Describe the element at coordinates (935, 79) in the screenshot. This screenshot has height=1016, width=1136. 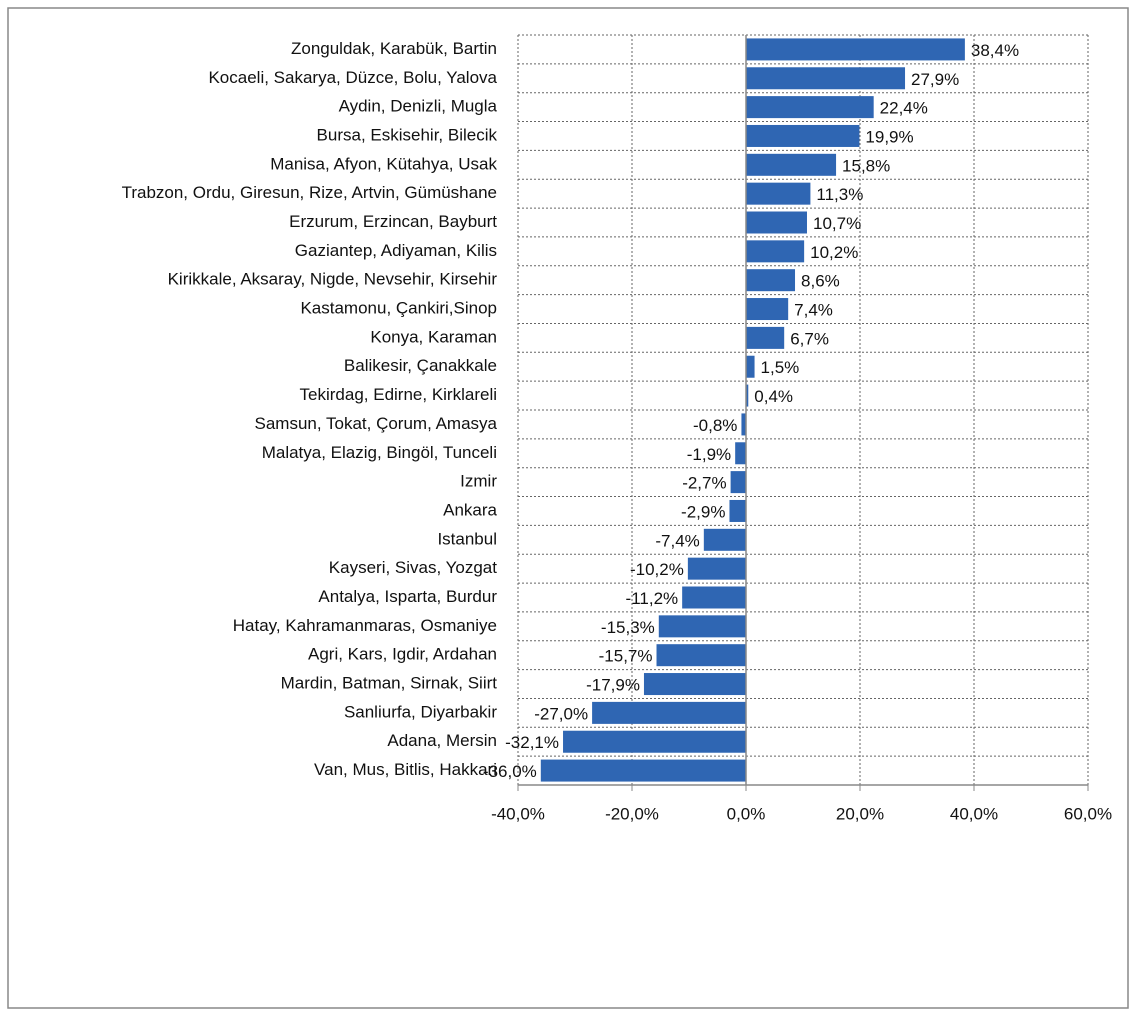
I see `value-label: 27,9%` at that location.